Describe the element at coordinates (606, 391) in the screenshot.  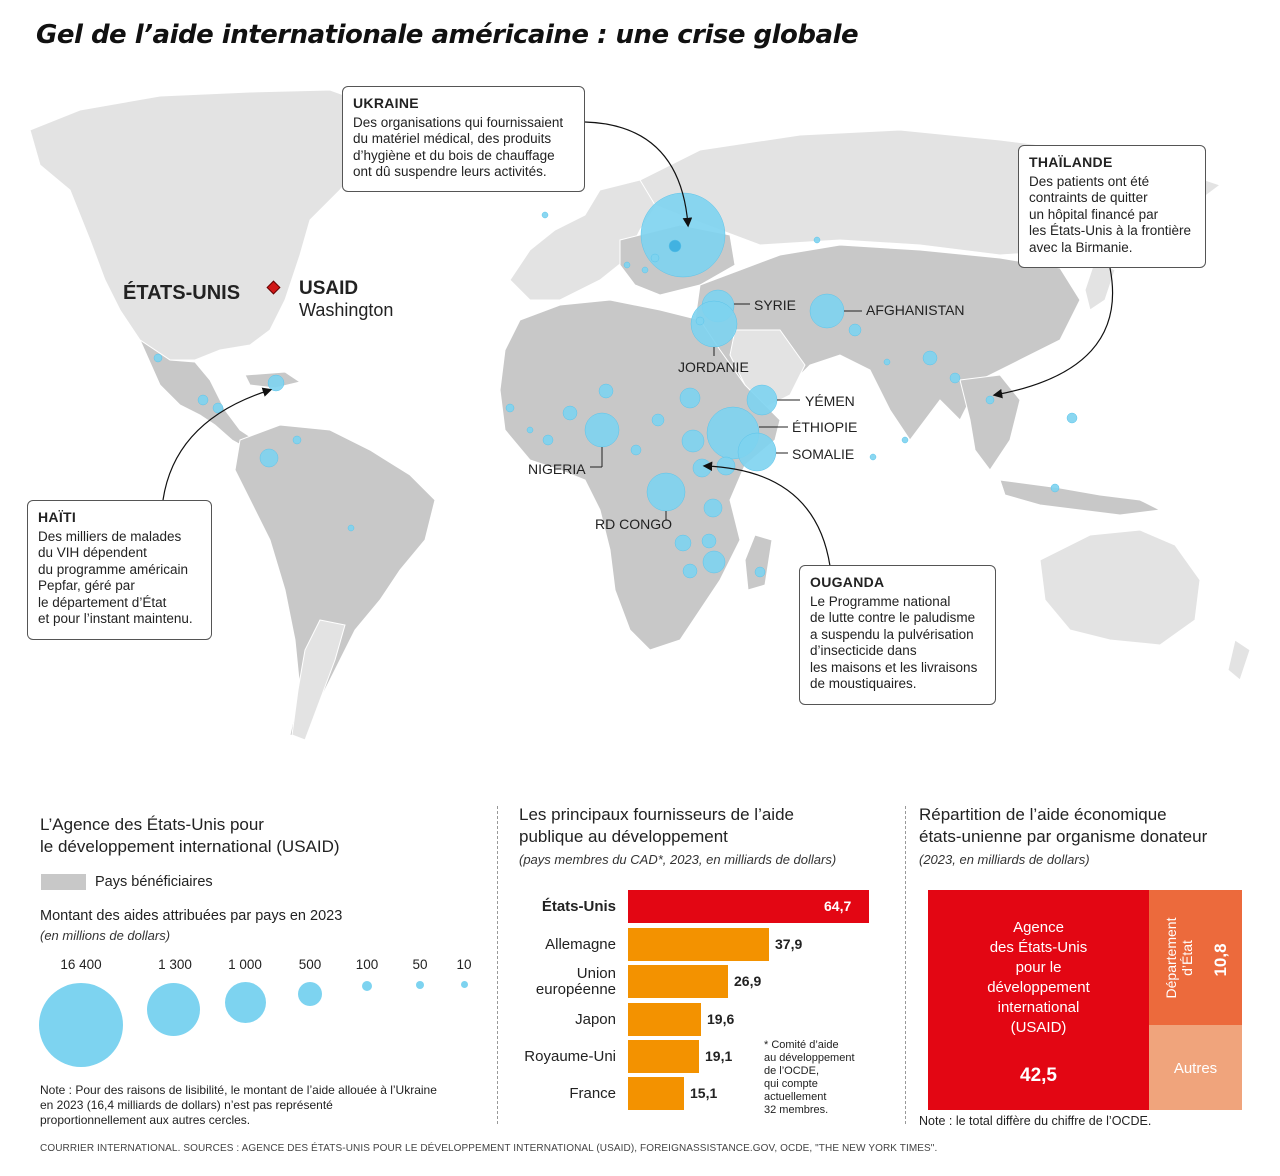
I see `bubble-niger` at that location.